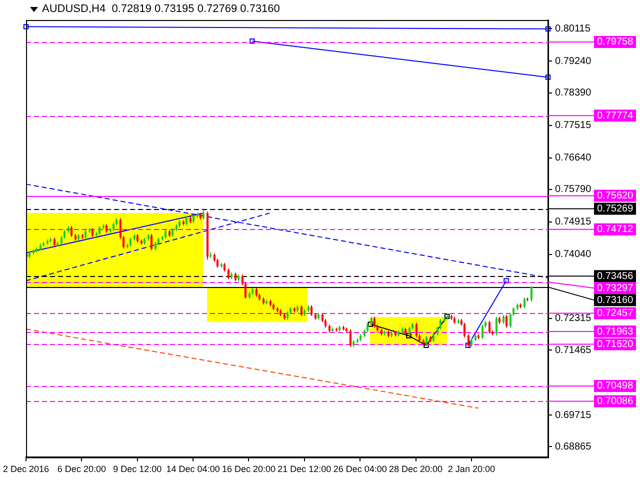 Image resolution: width=640 pixels, height=480 pixels. Describe the element at coordinates (81, 469) in the screenshot. I see `x-tick-label: 6 Dec 20:00` at that location.